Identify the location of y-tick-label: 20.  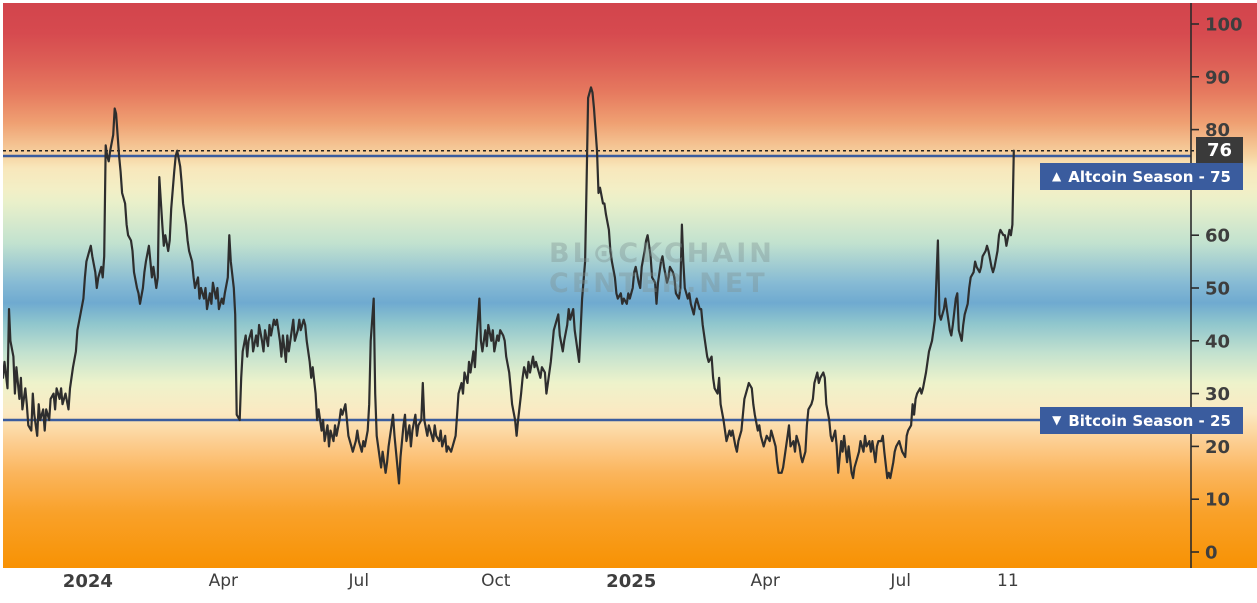
(1217, 447).